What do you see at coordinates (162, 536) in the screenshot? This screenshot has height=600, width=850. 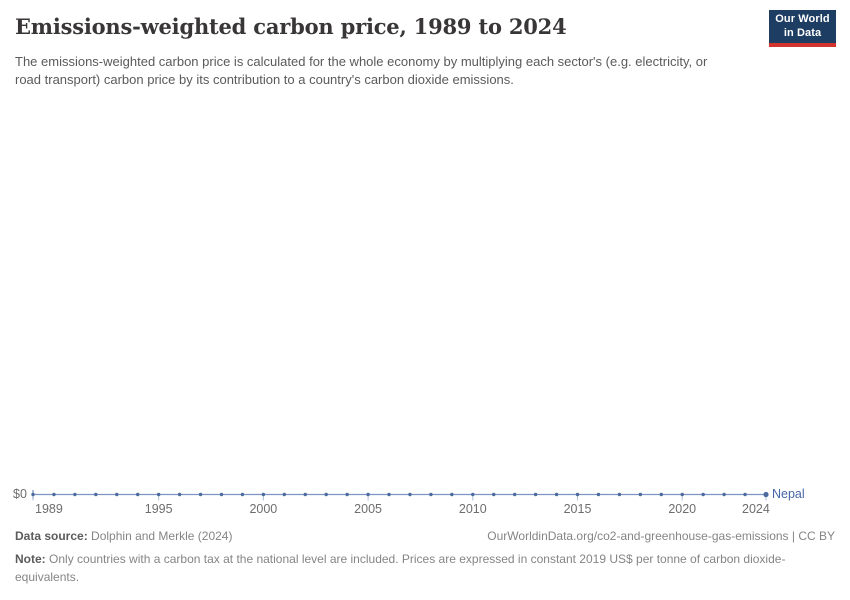 I see `data-source-value: Dolphin and Merkle (2024)` at bounding box center [162, 536].